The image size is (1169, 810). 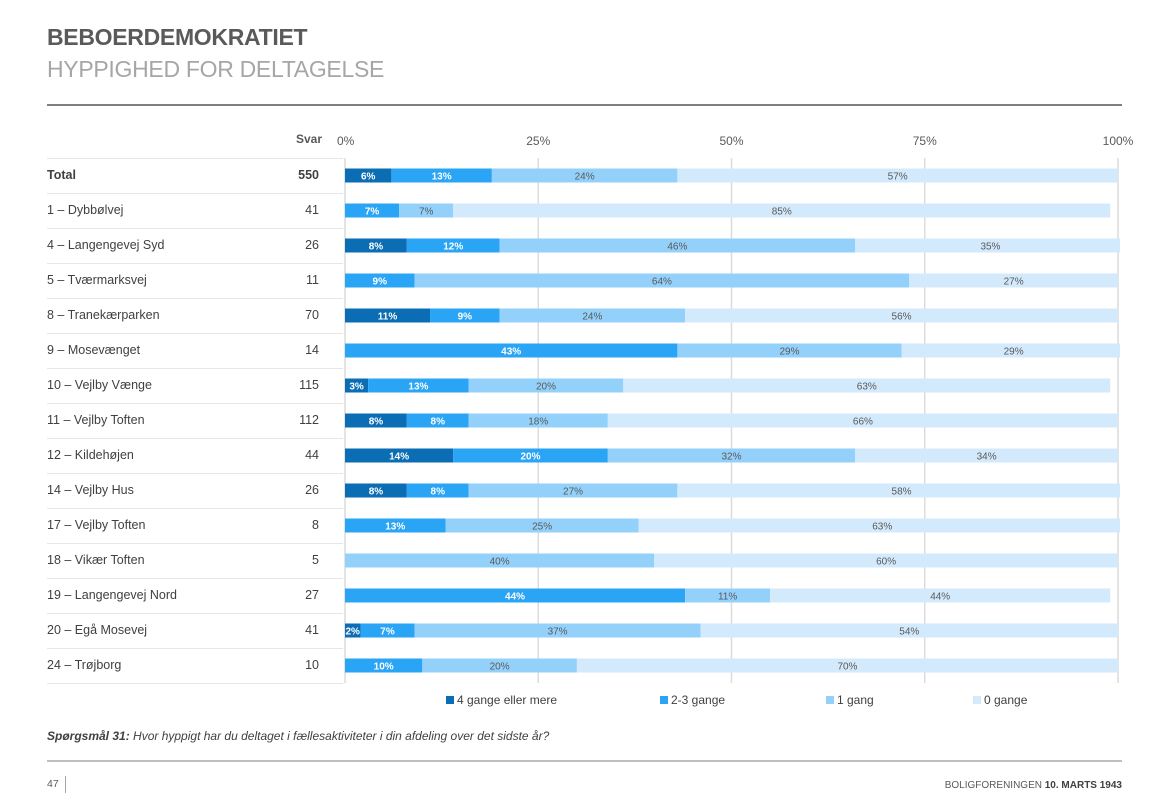 I want to click on data-label: 29%, so click(x=1014, y=352).